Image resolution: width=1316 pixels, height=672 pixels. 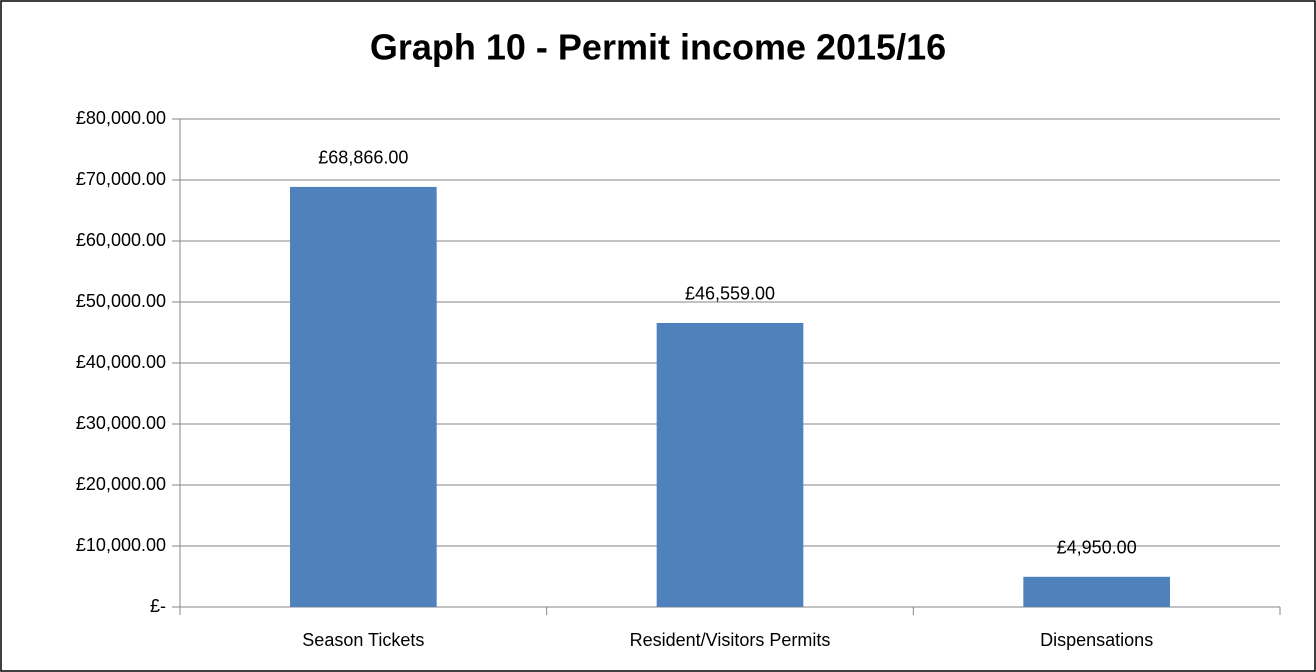 What do you see at coordinates (121, 179) in the screenshot?
I see `y-tick-label: £70,000.00` at bounding box center [121, 179].